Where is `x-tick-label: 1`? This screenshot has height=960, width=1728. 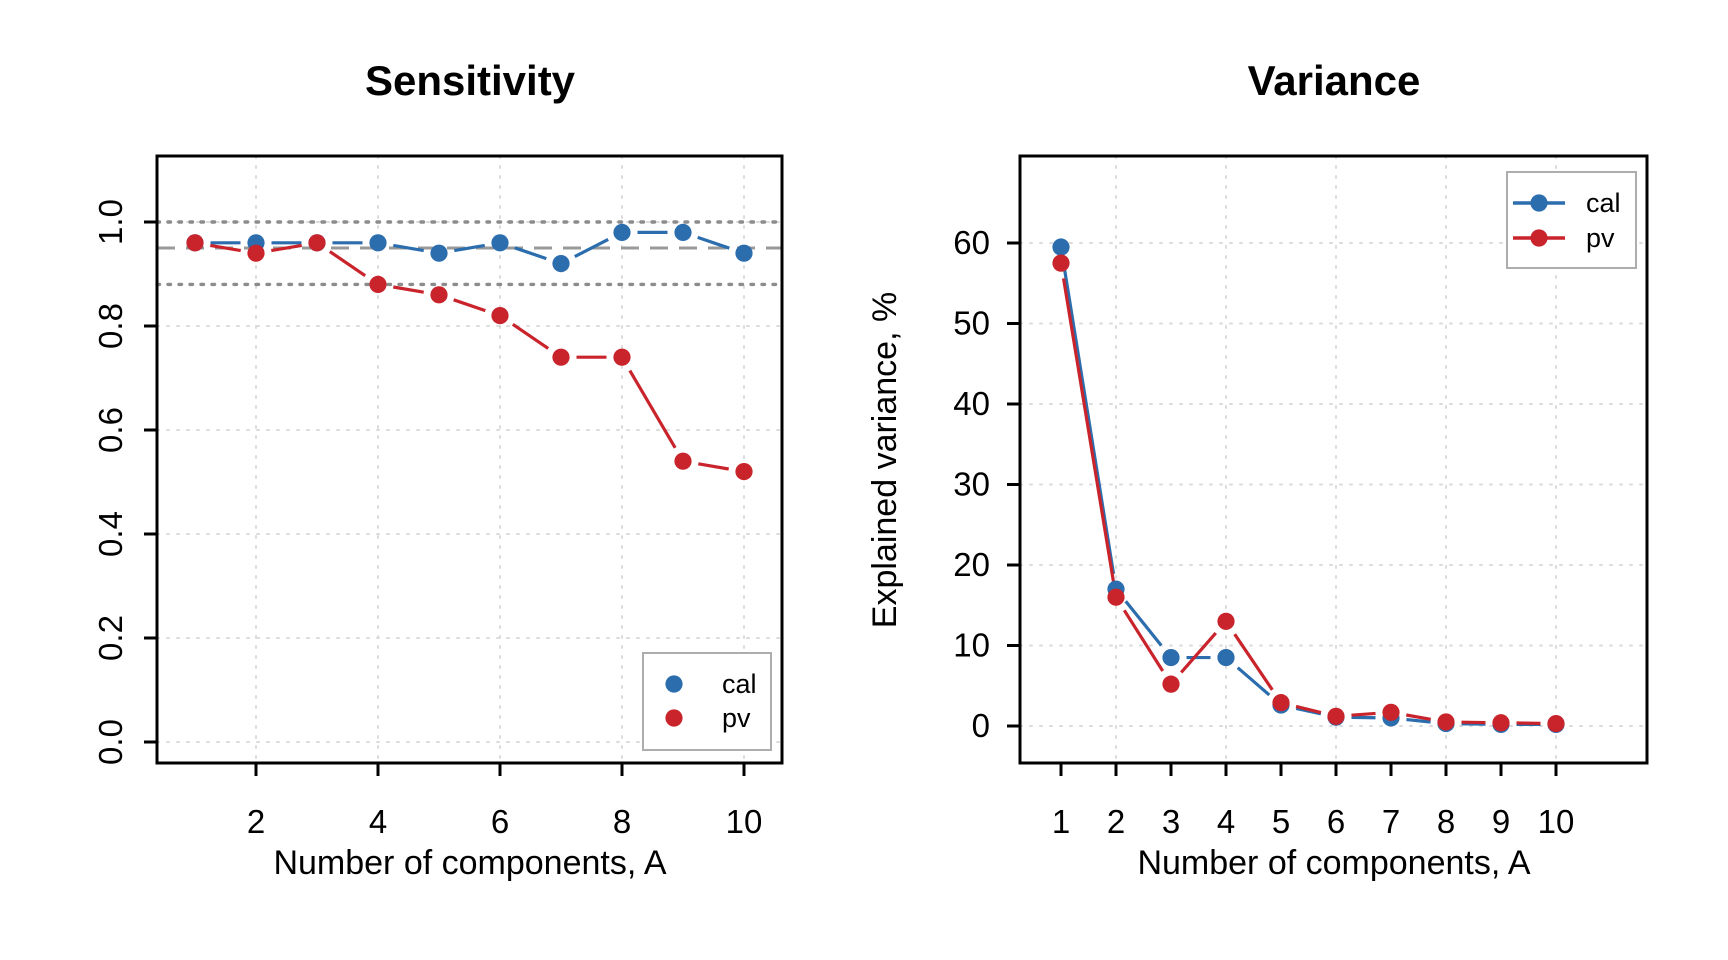
x-tick-label: 1 is located at coordinates (1061, 821).